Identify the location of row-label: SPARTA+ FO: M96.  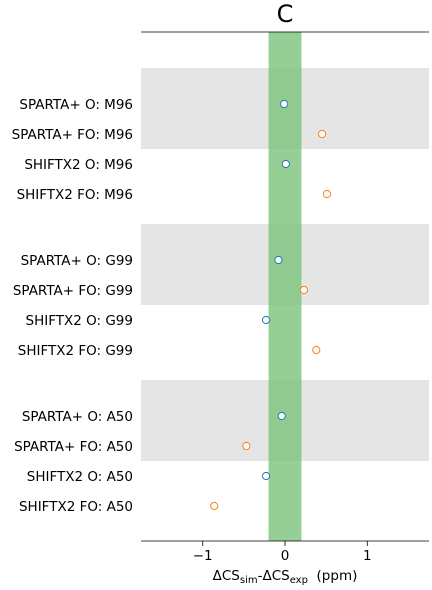
(72, 135).